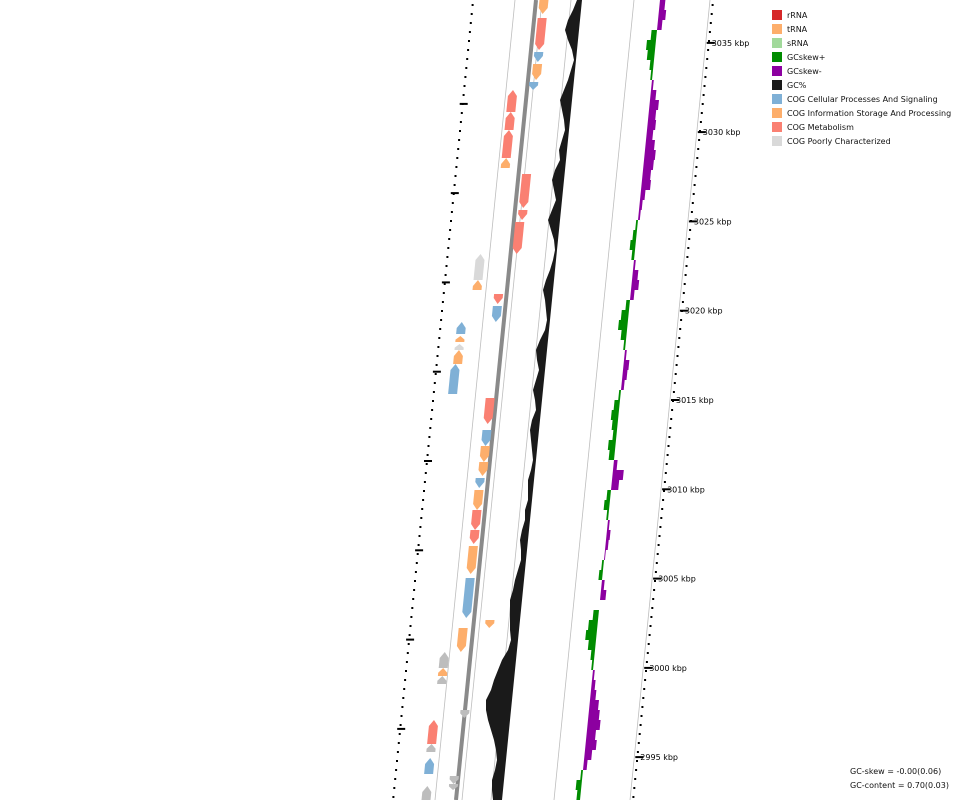  What do you see at coordinates (797, 29) in the screenshot?
I see `legend-label: tRNA` at bounding box center [797, 29].